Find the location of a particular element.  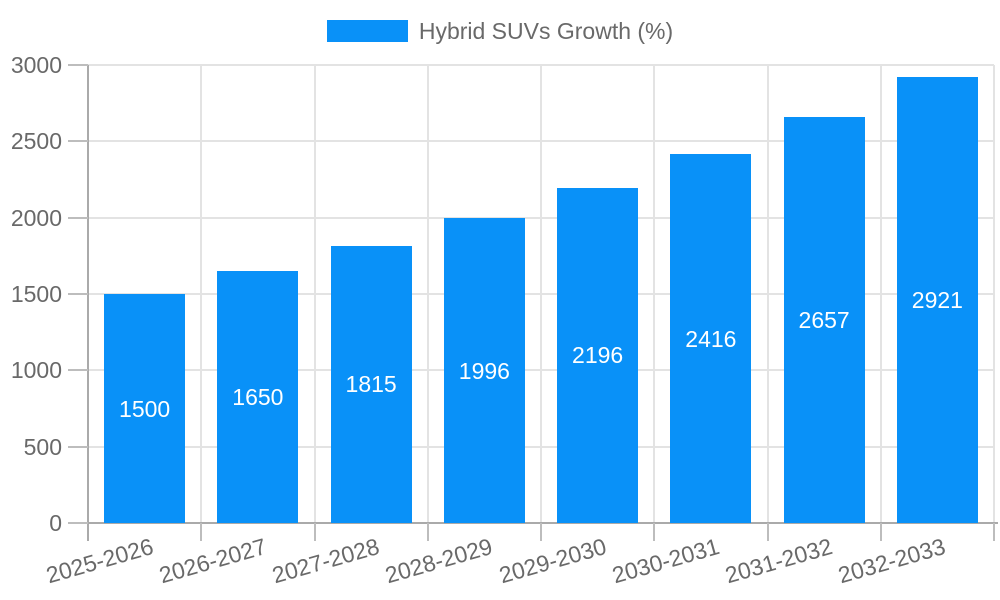

y-axis-line is located at coordinates (88, 303).